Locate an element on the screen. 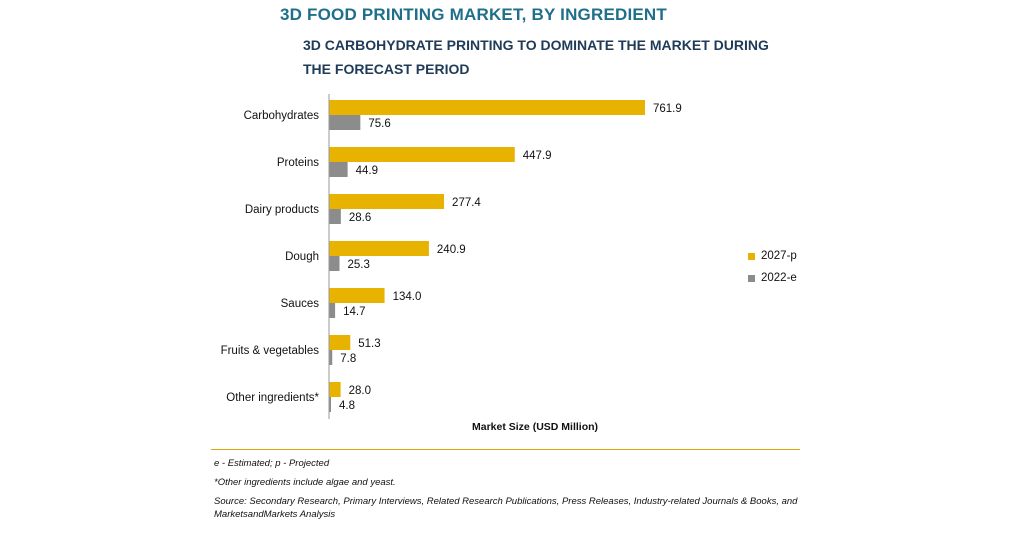 The width and height of the screenshot is (1024, 536). category-label-sauces: Sauces is located at coordinates (300, 304).